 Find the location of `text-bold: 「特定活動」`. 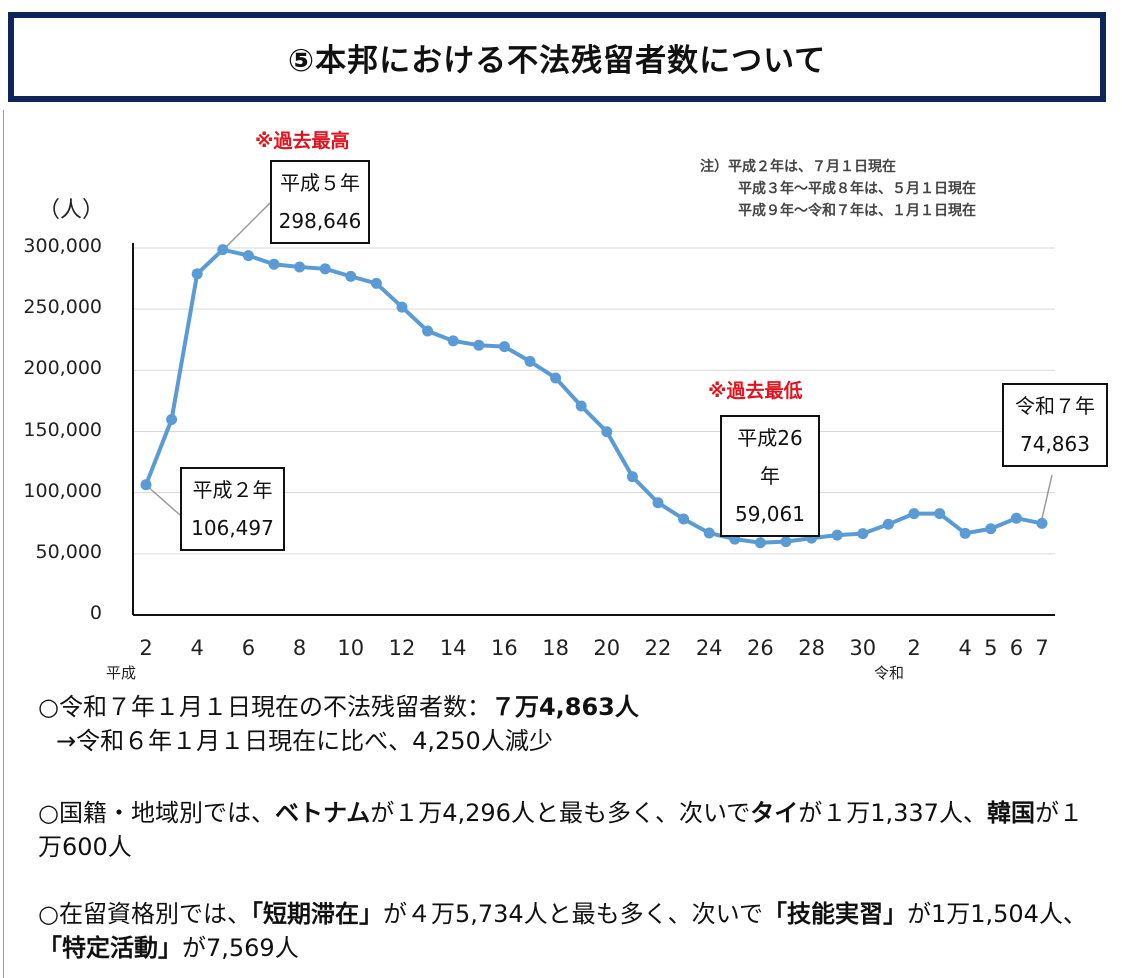

text-bold: 「特定活動」 is located at coordinates (110, 948).